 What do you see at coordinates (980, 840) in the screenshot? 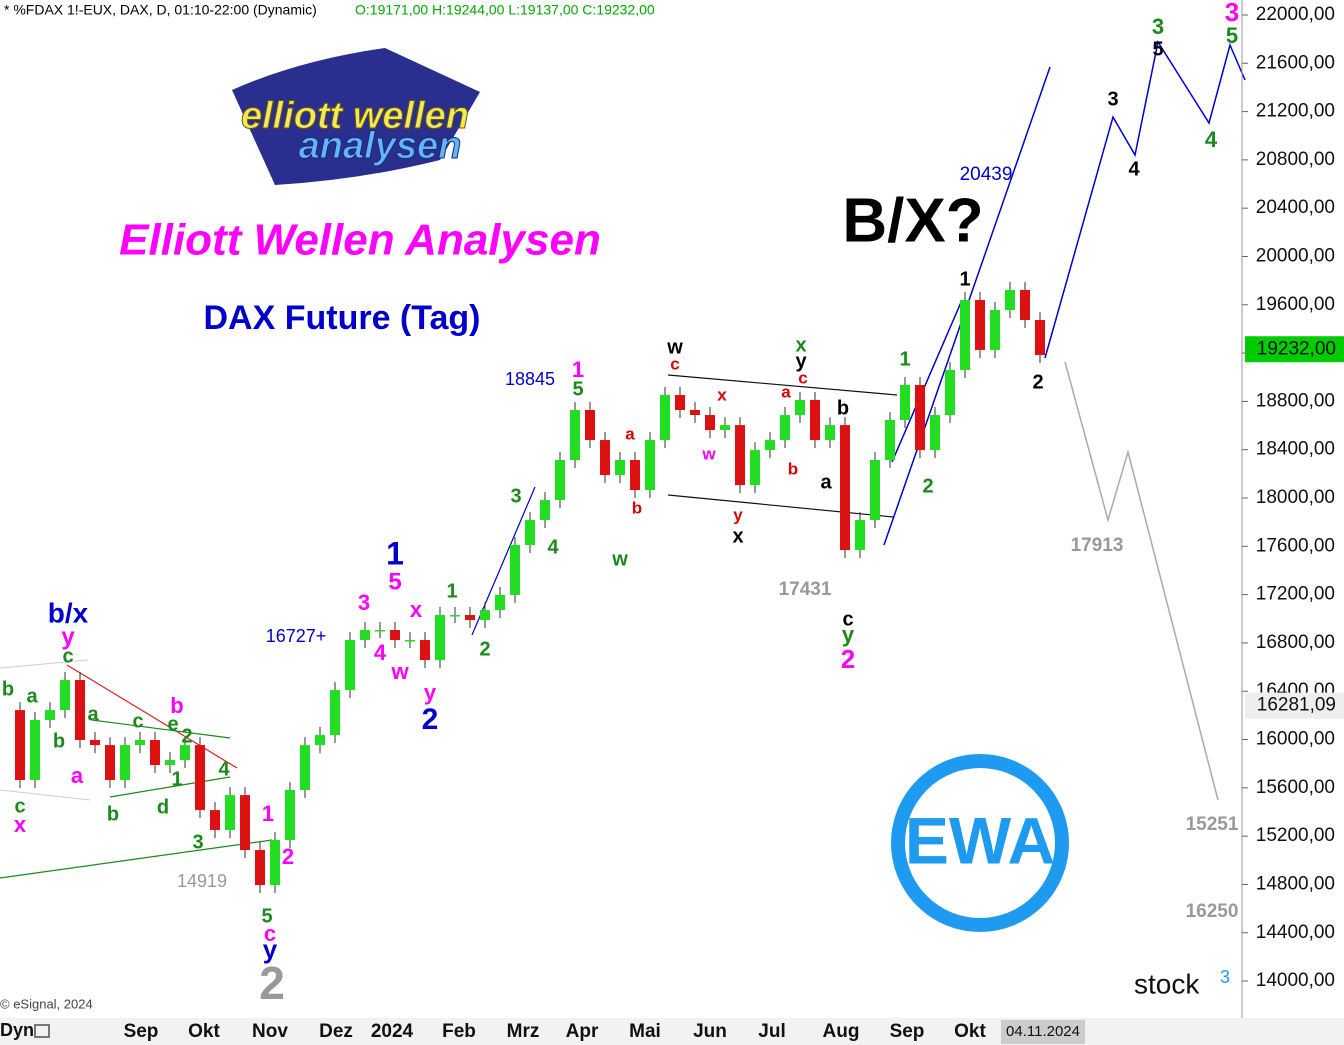
I see `ewa-text: EWA` at bounding box center [980, 840].